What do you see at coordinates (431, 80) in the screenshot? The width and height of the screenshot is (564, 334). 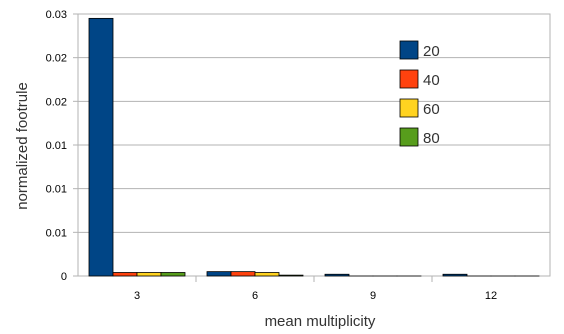 I see `legend-label-40: 40` at bounding box center [431, 80].